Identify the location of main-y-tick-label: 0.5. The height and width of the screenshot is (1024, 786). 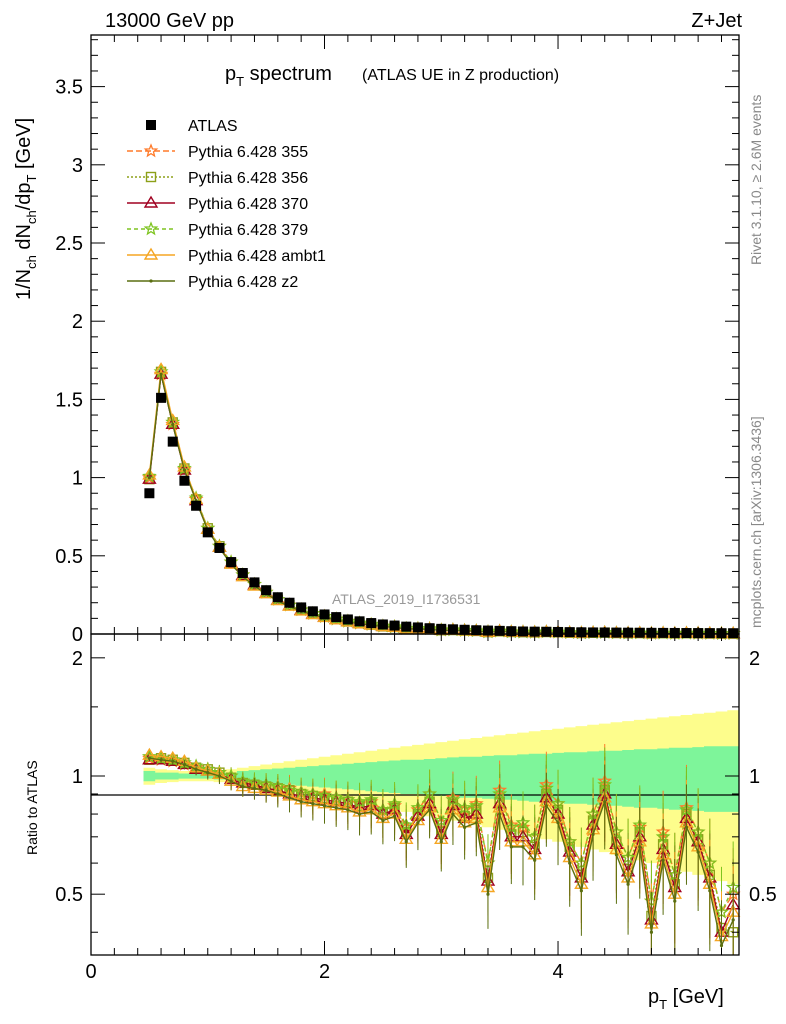
(69, 557).